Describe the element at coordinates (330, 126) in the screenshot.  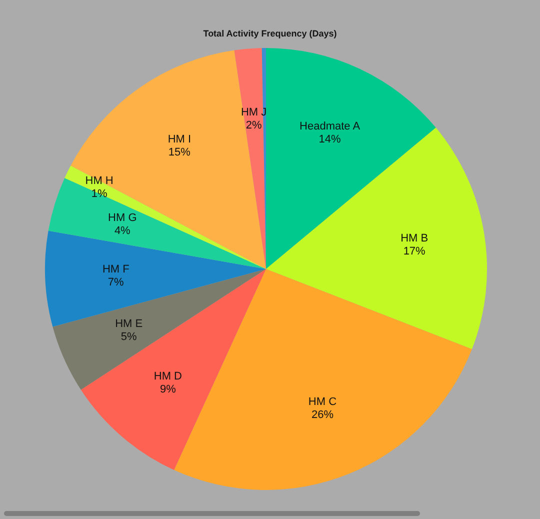
I see `slice-label: Headmate A` at that location.